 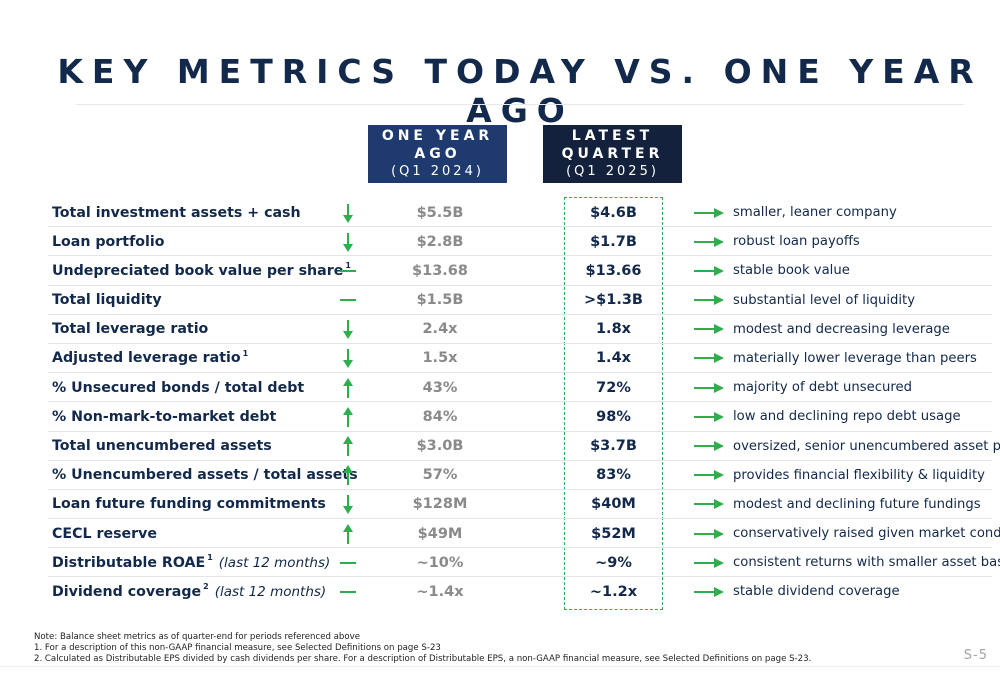 I want to click on latest-highlight-box, so click(x=613, y=403).